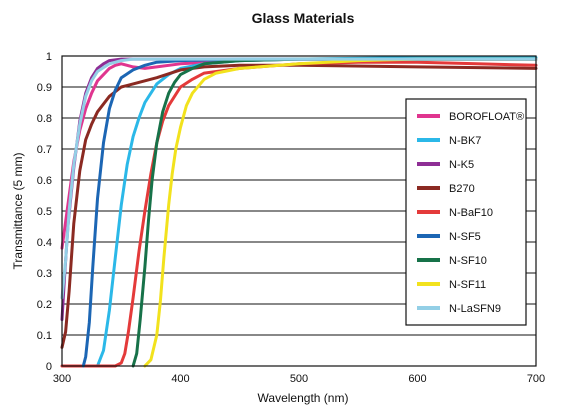  Describe the element at coordinates (44, 243) in the screenshot. I see `y-tick-label: 0.4` at that location.